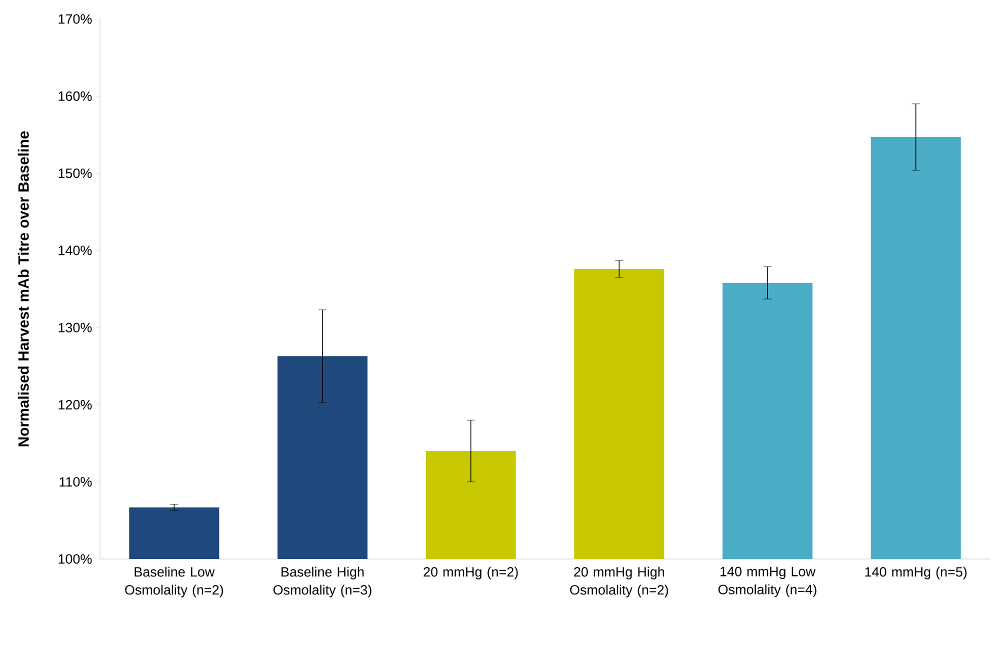 The image size is (996, 661). I want to click on y-tick-label: 160%, so click(75, 96).